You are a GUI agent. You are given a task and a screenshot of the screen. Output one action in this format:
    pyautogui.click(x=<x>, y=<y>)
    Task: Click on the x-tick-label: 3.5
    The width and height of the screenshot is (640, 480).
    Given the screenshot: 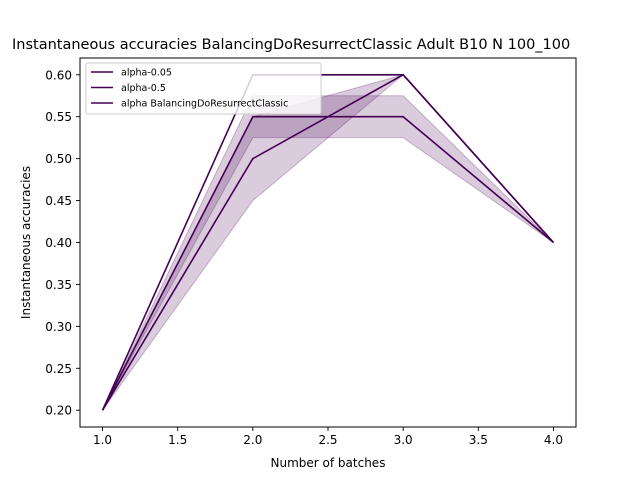 What is the action you would take?
    pyautogui.click(x=478, y=440)
    